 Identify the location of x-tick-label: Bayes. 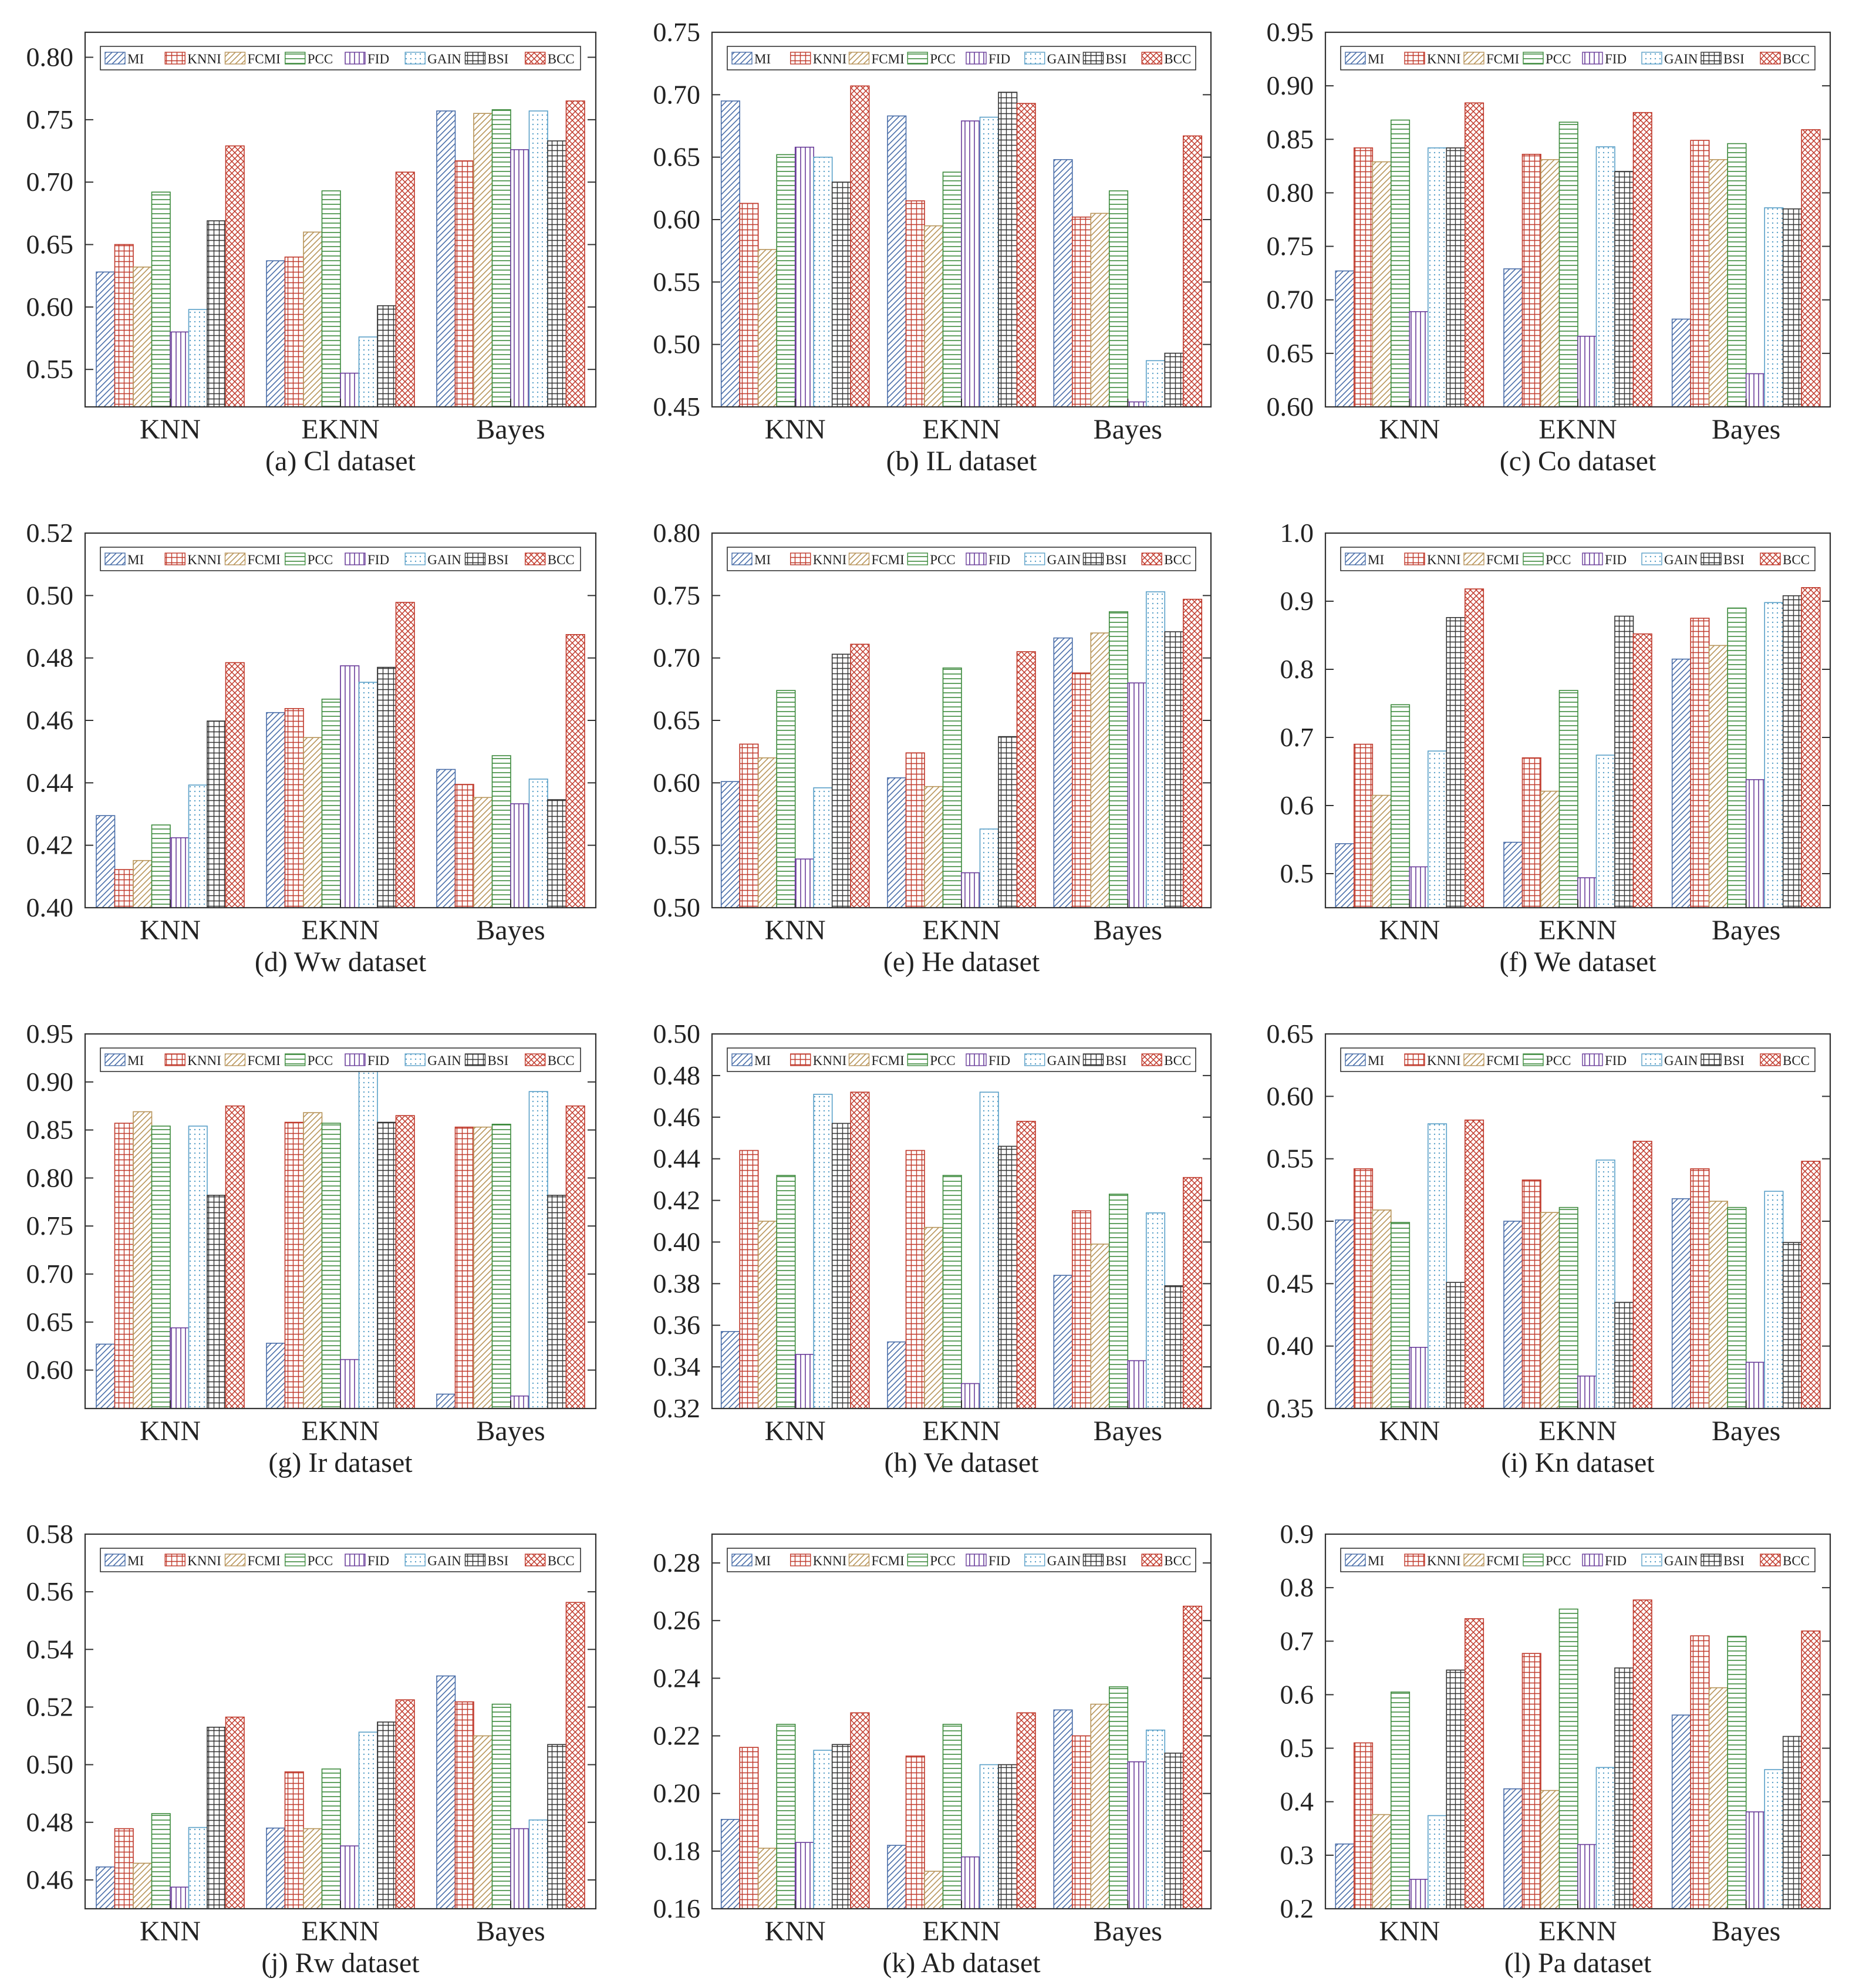
(1746, 1431).